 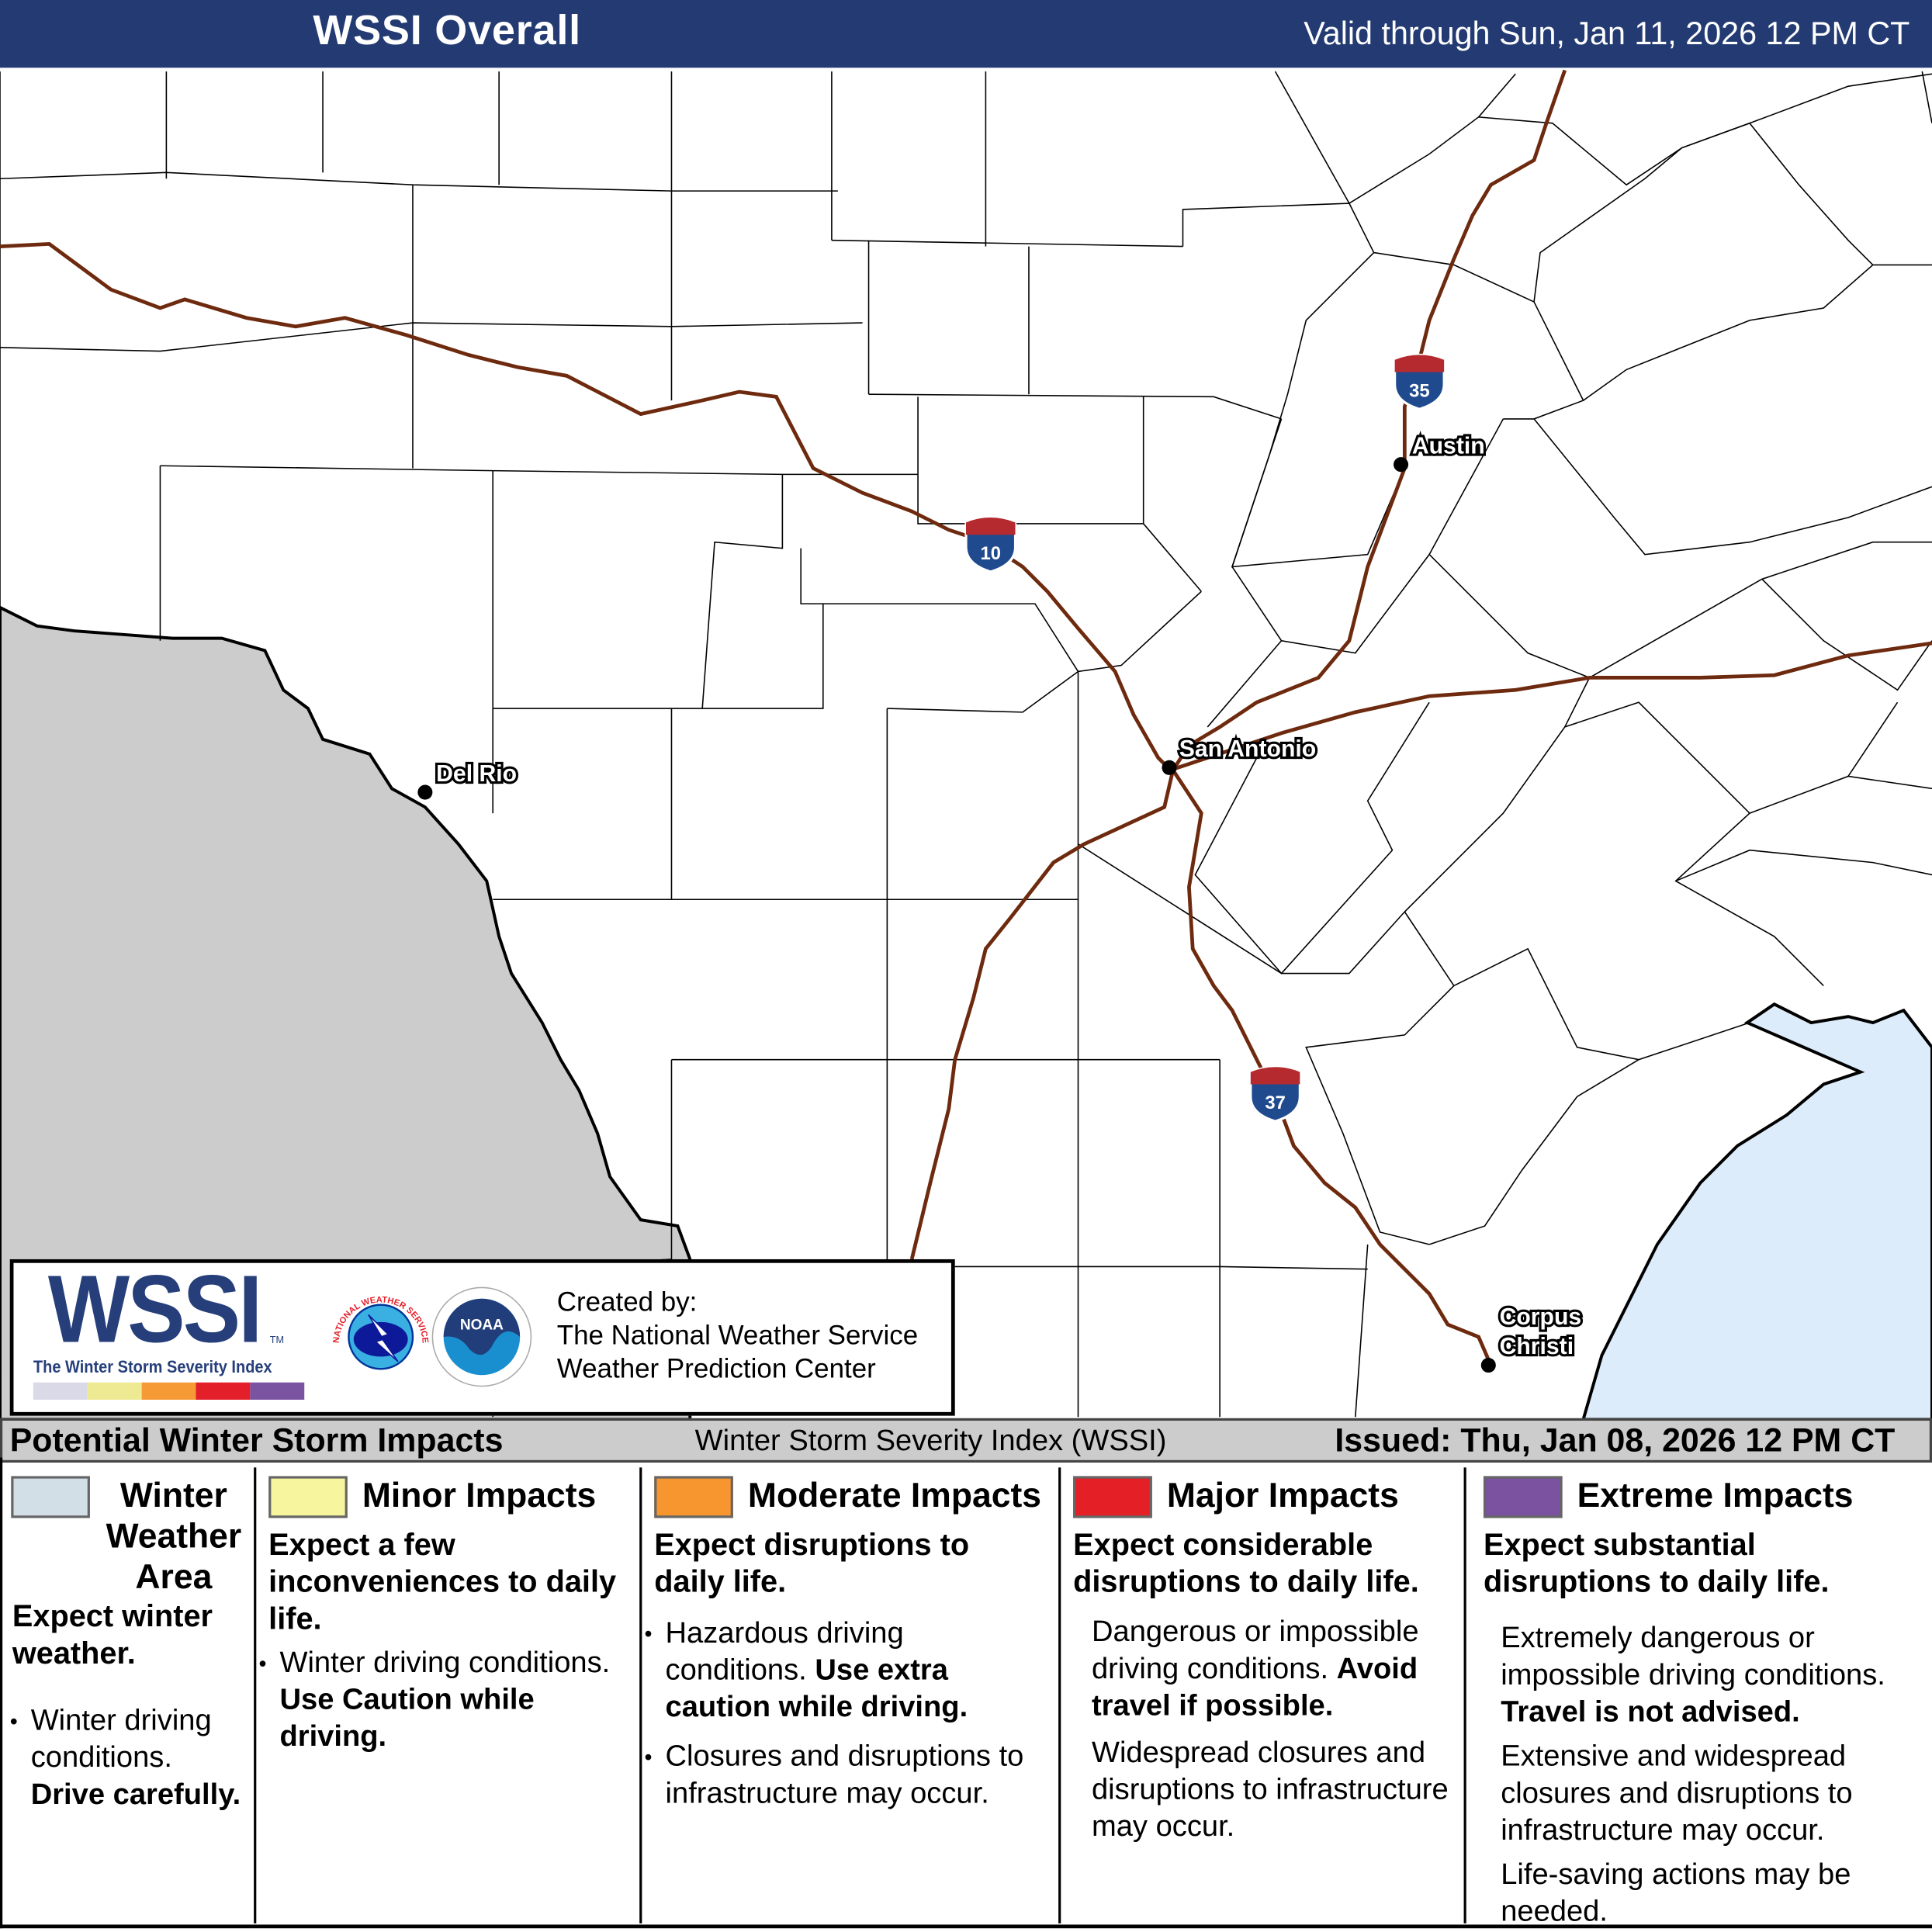 I want to click on interstate-10-shield: 10, so click(x=990, y=544).